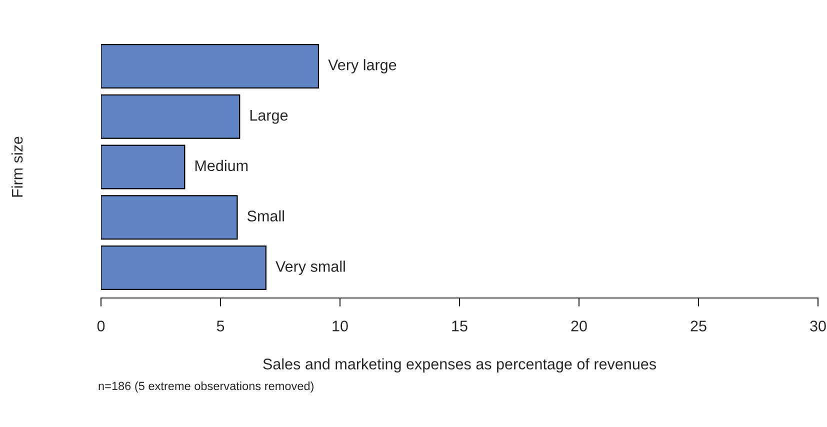 The width and height of the screenshot is (827, 427). I want to click on x-axis-title: Sales and marketing expenses as percentage of revenues, so click(459, 365).